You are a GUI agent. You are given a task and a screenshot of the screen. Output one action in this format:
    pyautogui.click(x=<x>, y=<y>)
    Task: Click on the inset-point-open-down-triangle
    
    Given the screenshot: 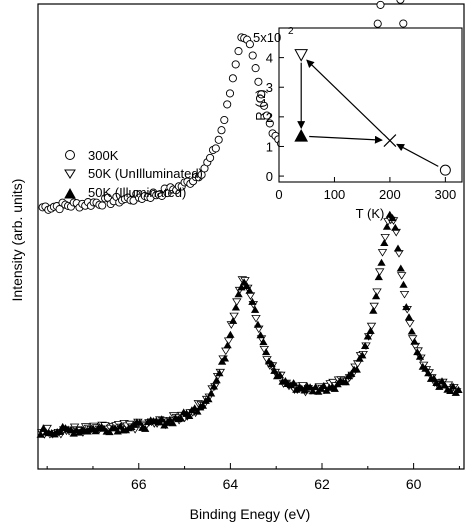 What is the action you would take?
    pyautogui.click(x=301, y=55)
    